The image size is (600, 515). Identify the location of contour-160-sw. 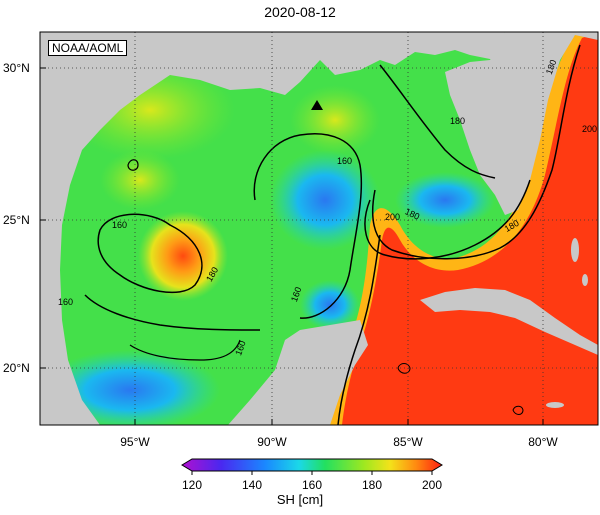
(185, 350).